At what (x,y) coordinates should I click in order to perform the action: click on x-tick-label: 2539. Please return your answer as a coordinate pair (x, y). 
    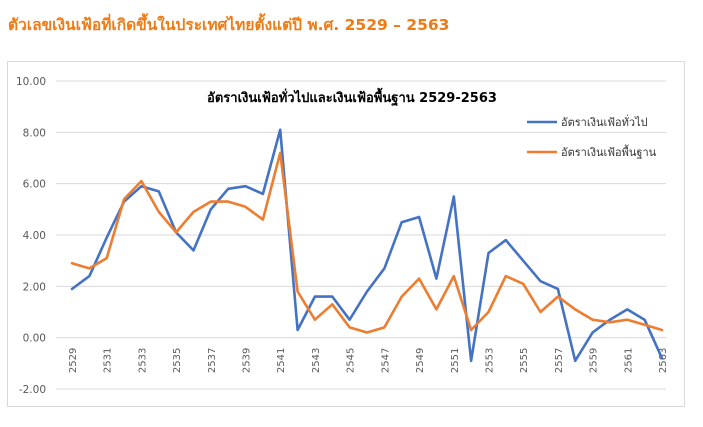
    Looking at the image, I should click on (247, 360).